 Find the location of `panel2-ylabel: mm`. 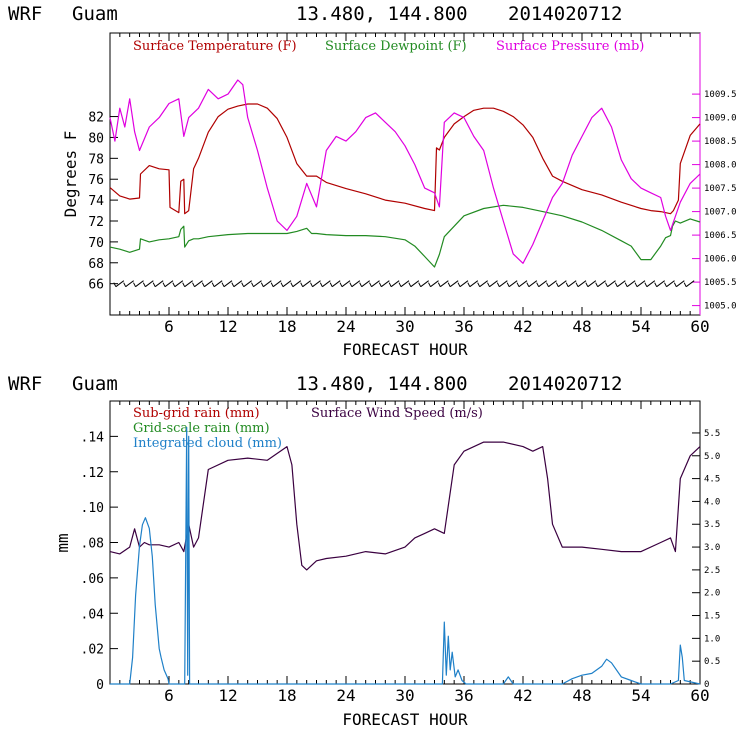

panel2-ylabel: mm is located at coordinates (62, 542).